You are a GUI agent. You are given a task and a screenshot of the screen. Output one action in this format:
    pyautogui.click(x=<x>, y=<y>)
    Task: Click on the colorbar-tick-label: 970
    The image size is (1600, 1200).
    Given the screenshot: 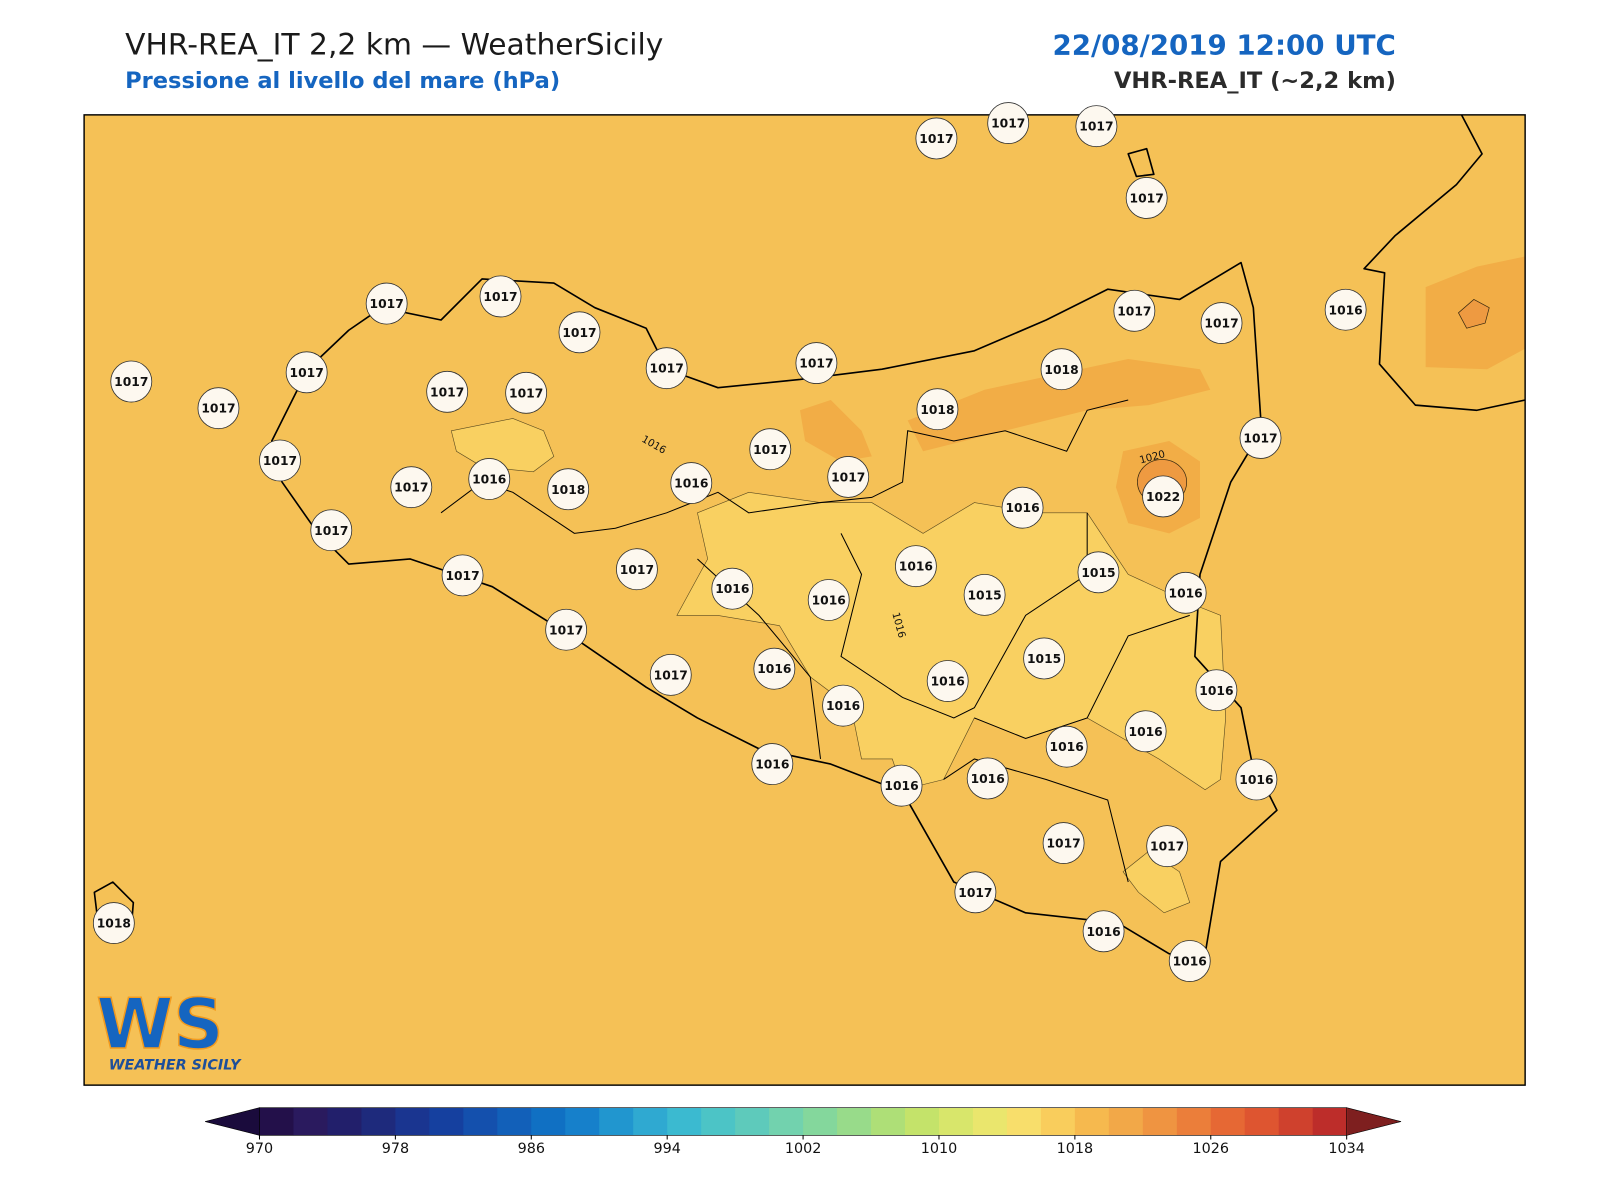 What is the action you would take?
    pyautogui.click(x=259, y=1149)
    